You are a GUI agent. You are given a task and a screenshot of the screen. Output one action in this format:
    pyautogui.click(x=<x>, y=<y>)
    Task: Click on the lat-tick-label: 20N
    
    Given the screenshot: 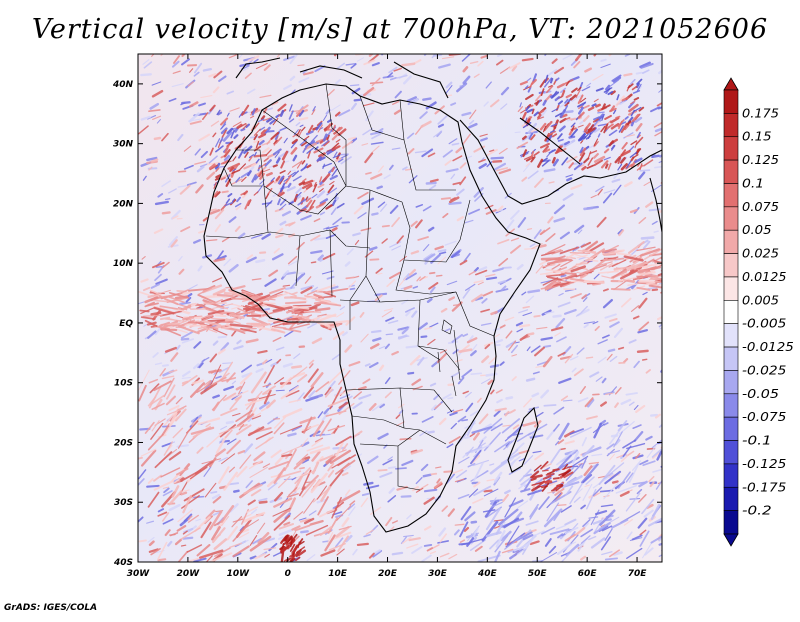 What is the action you would take?
    pyautogui.click(x=123, y=204)
    